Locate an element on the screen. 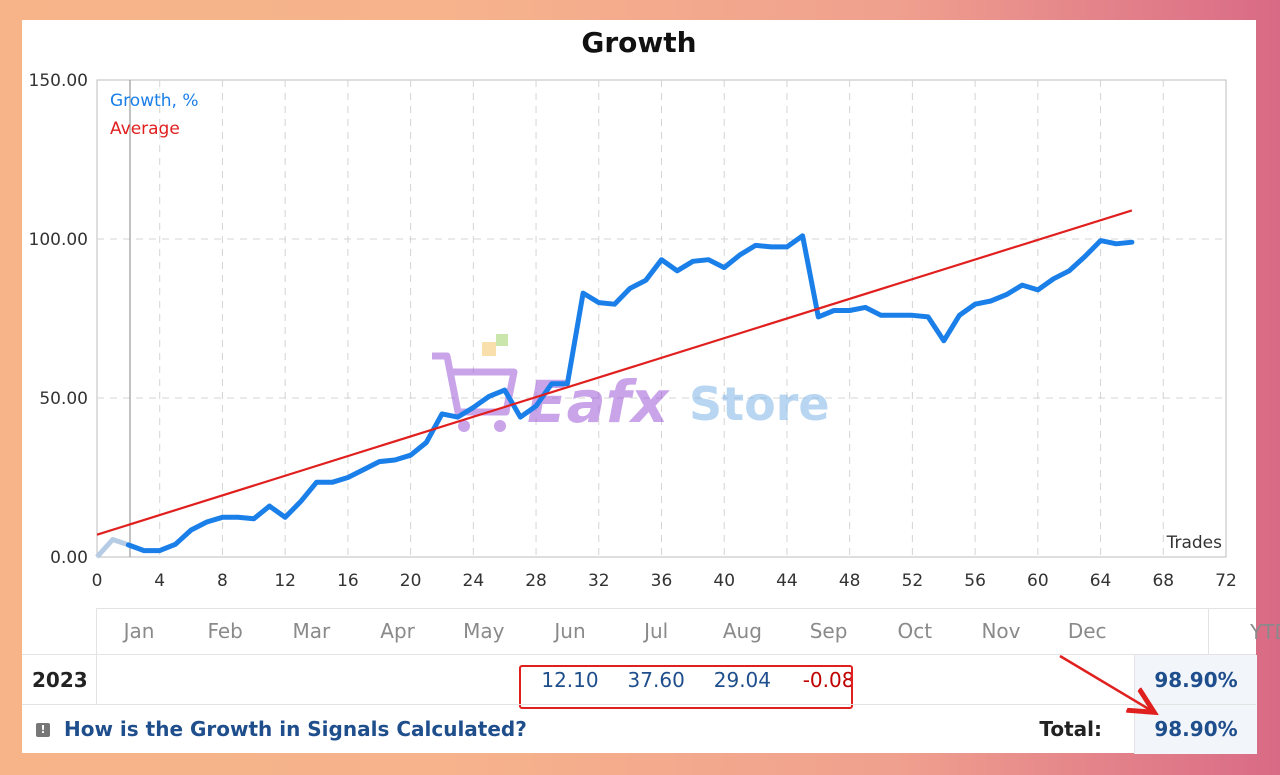  x-tick-label: 12 is located at coordinates (285, 581).